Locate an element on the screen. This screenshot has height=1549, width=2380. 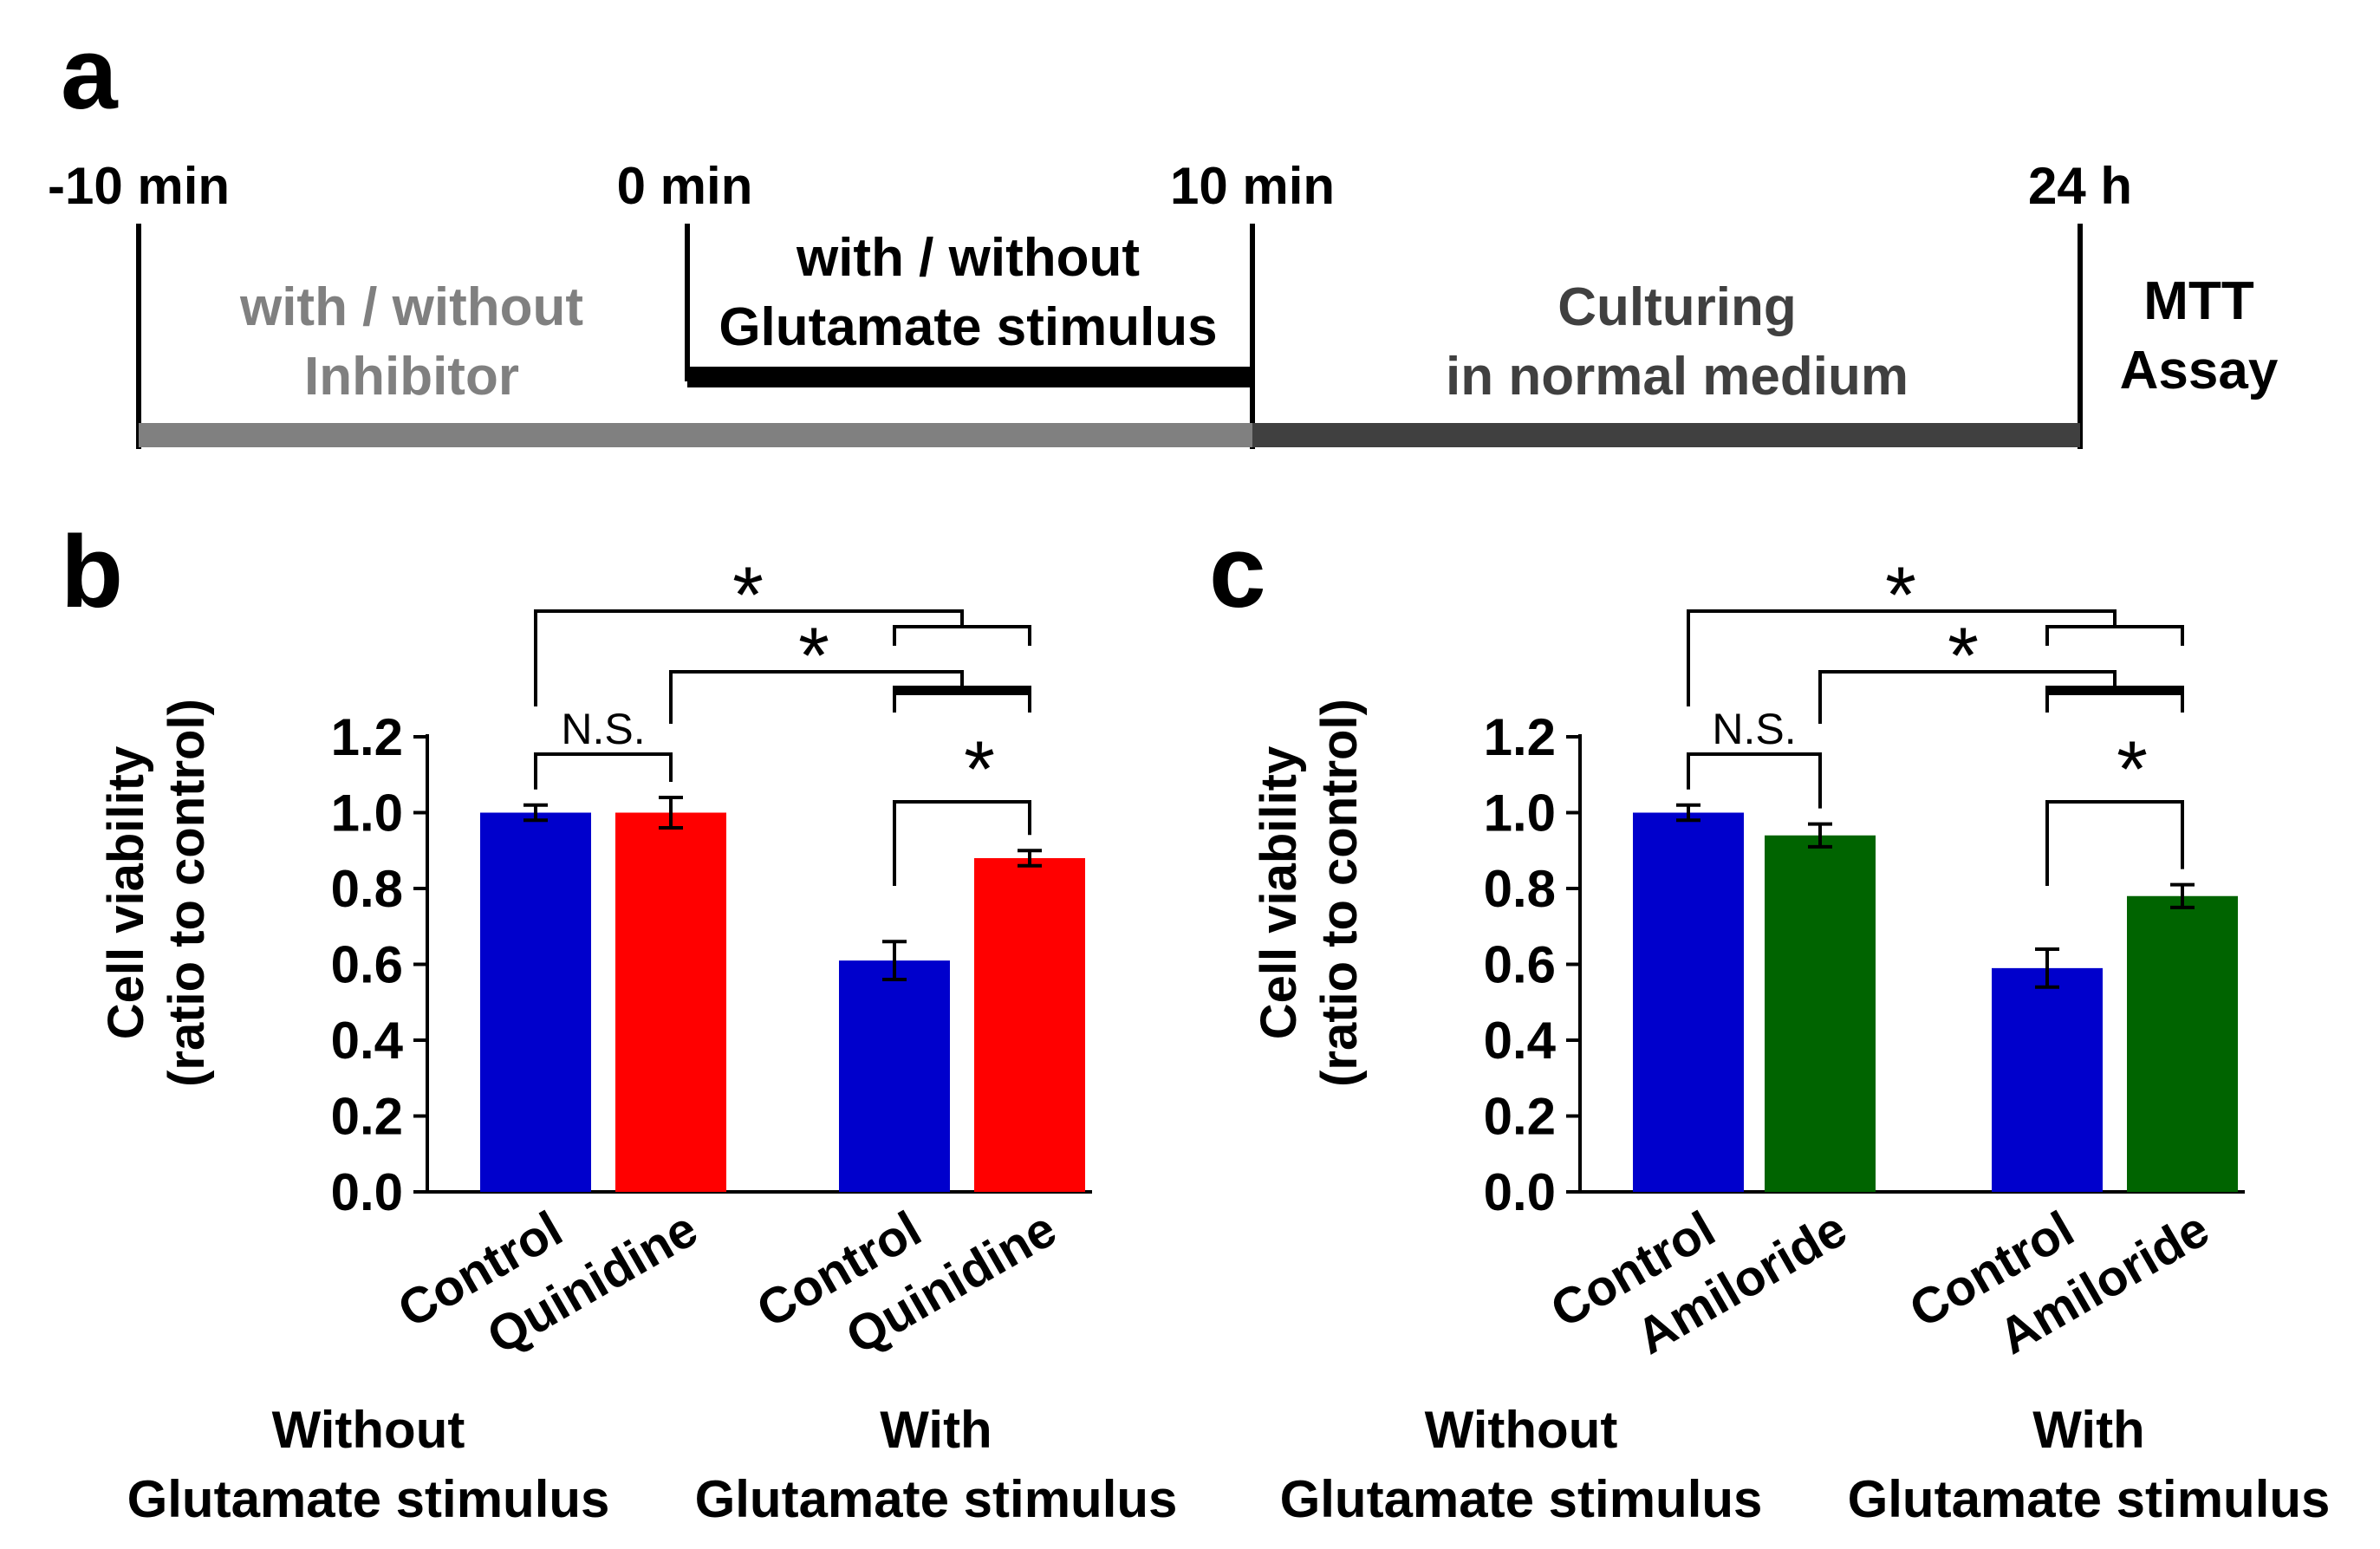
culturing-label-line2: in normal medium is located at coordinates (1677, 377).